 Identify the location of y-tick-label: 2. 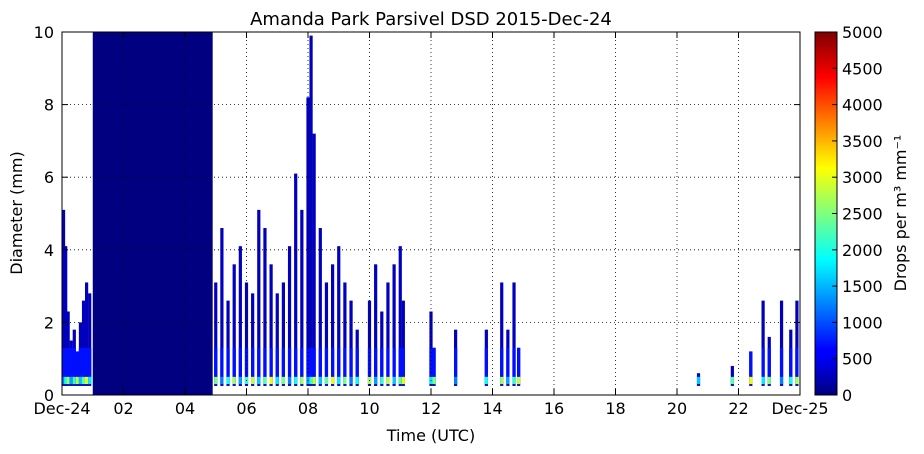
(49, 322).